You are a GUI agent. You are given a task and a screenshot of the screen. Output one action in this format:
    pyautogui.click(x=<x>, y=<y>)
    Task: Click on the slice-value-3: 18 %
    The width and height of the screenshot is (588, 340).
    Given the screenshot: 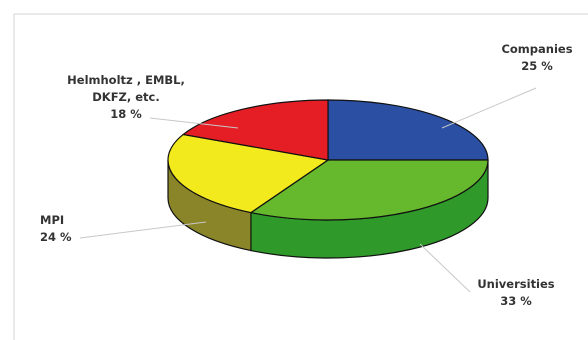 What is the action you would take?
    pyautogui.click(x=126, y=114)
    